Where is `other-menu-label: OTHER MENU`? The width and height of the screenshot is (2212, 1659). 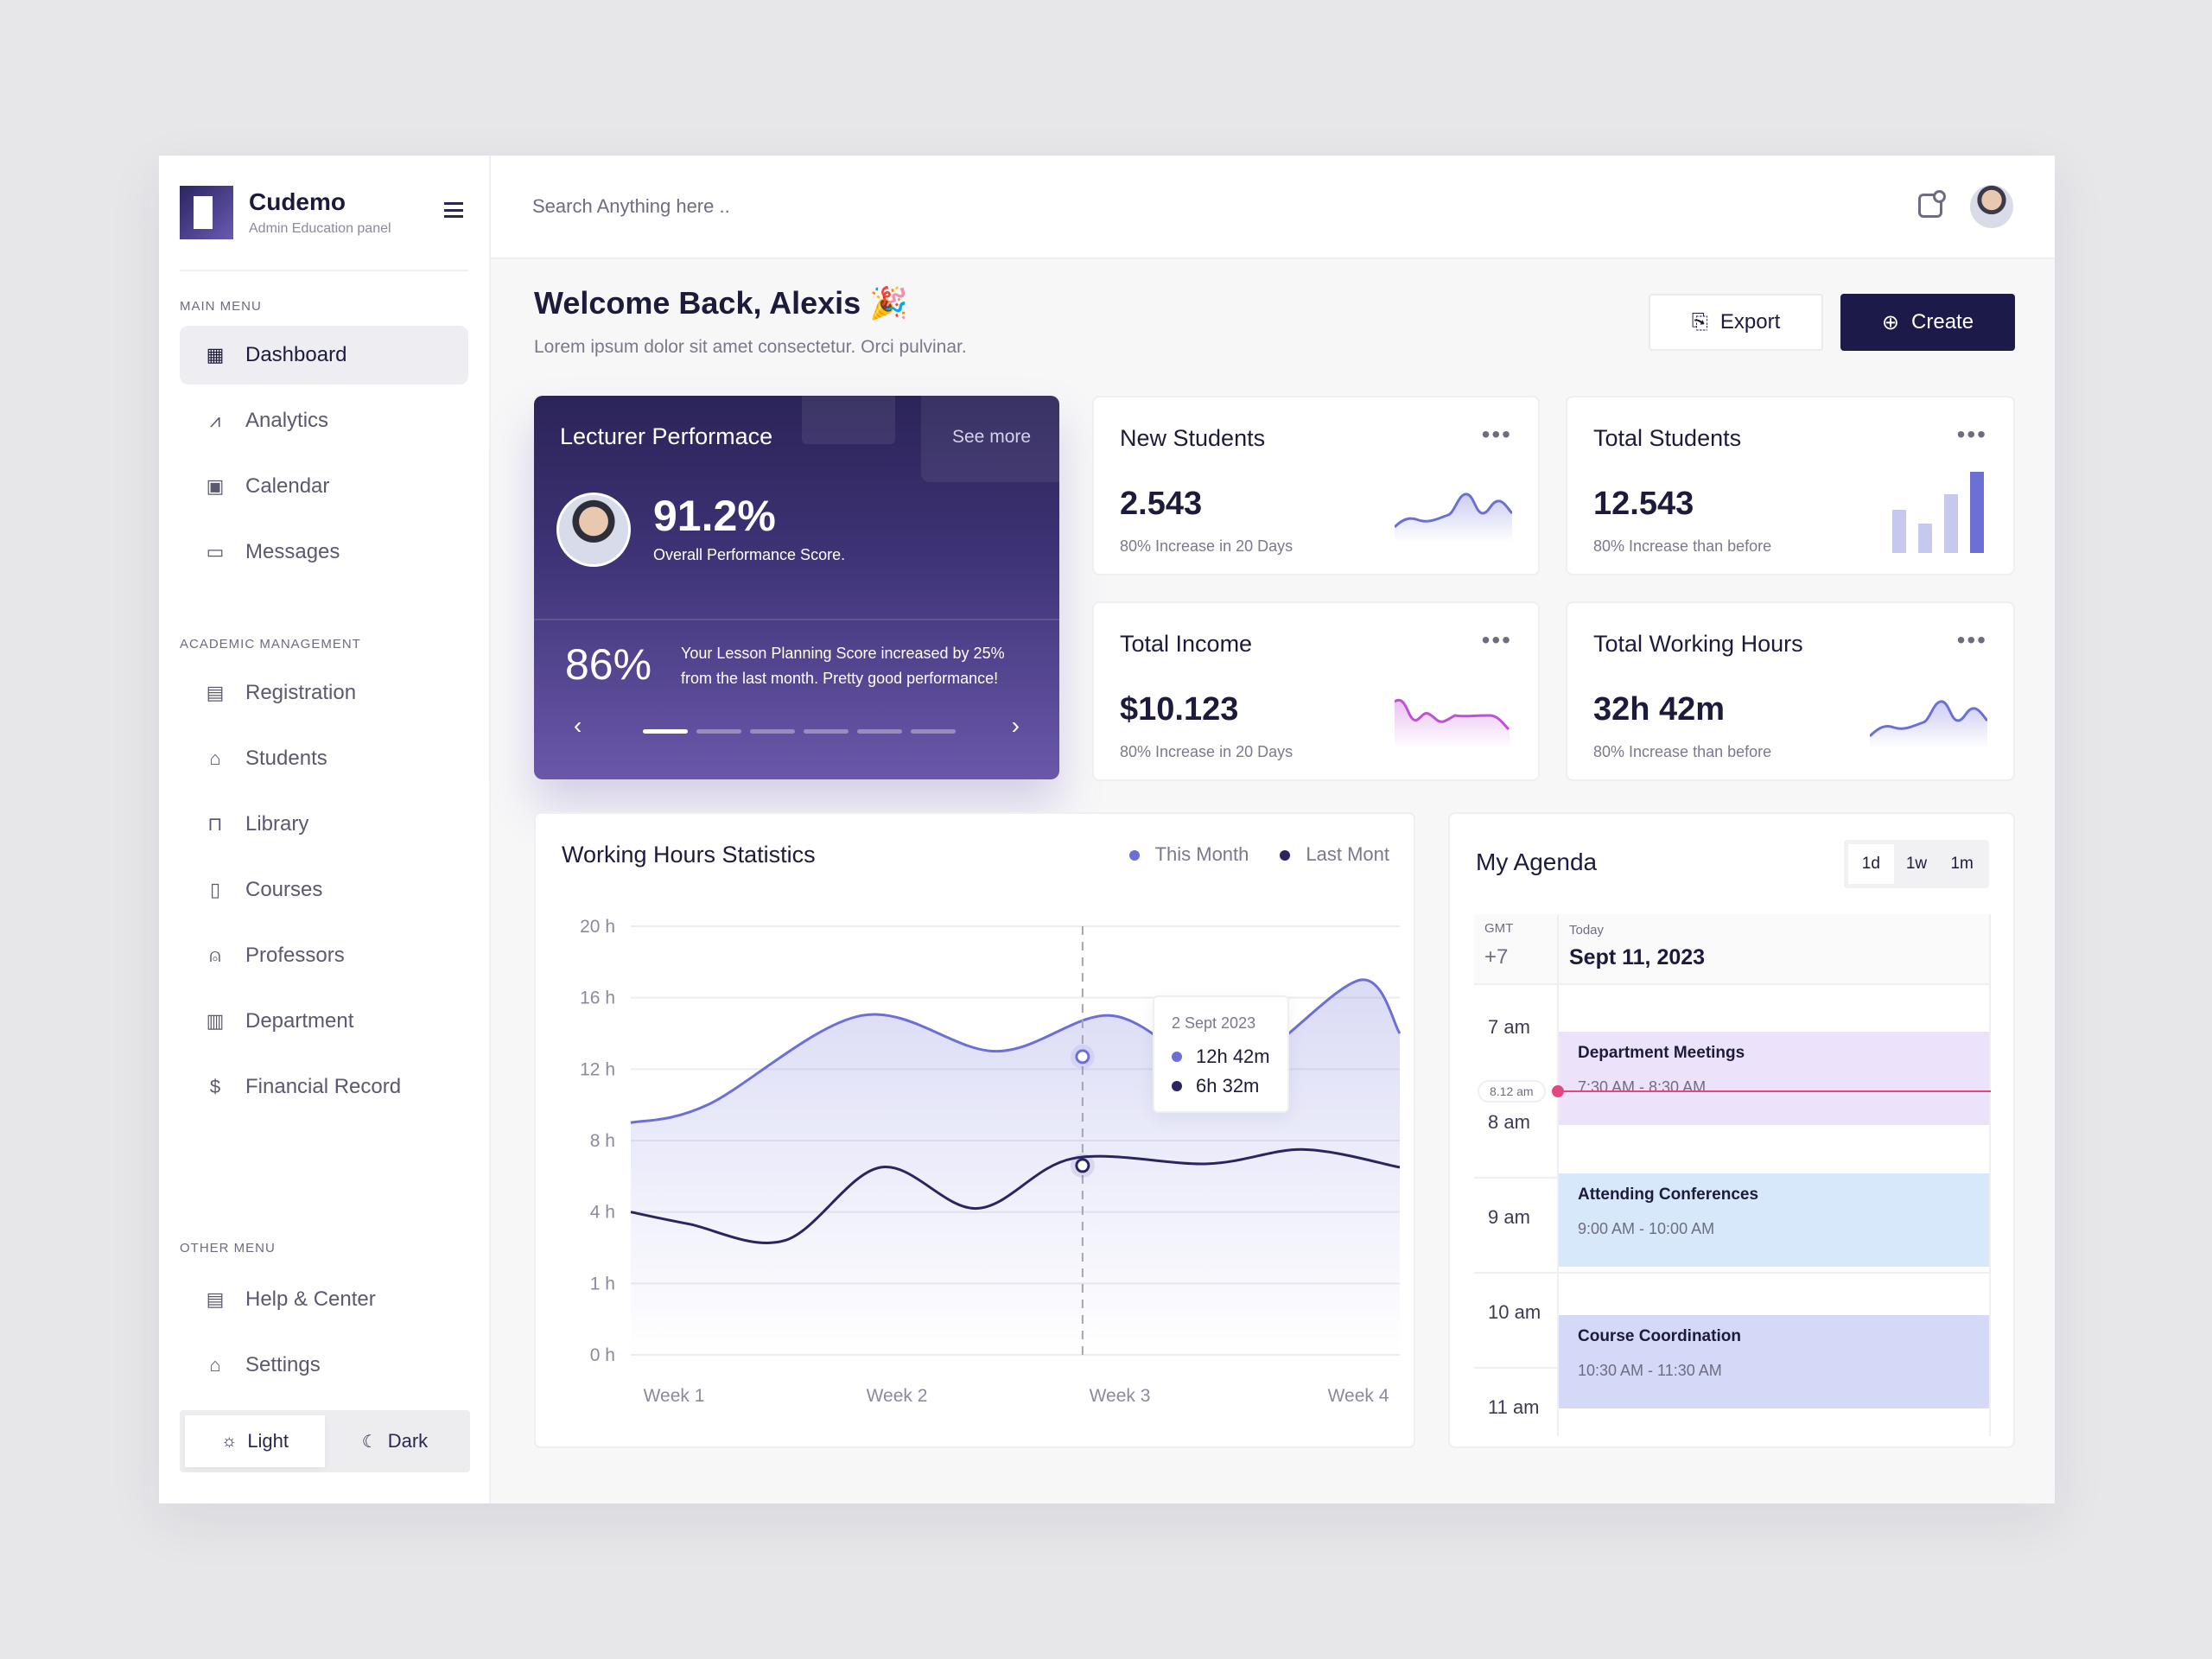
other-menu-label: OTHER MENU is located at coordinates (228, 1248).